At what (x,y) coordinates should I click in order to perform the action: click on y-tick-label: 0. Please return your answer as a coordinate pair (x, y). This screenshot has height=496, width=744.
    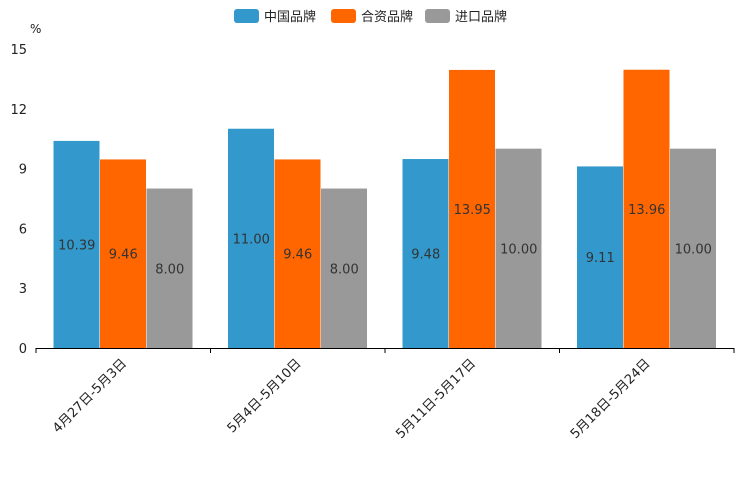
    Looking at the image, I should click on (23, 349).